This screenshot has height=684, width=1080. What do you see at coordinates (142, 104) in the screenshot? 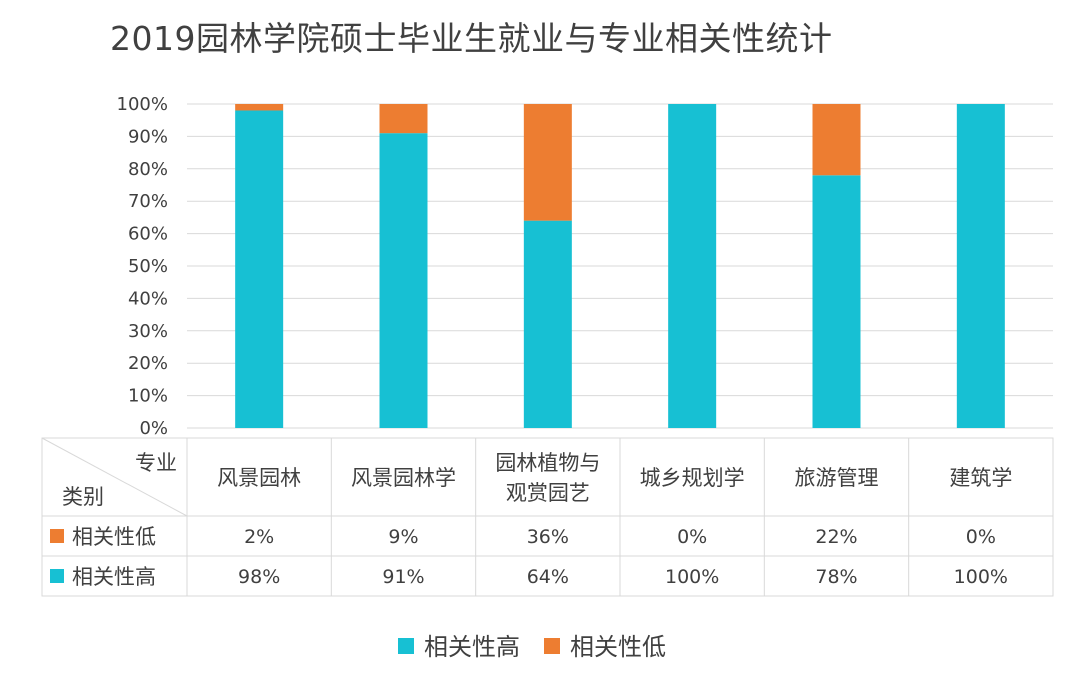
I see `y-tick-label: 100%` at bounding box center [142, 104].